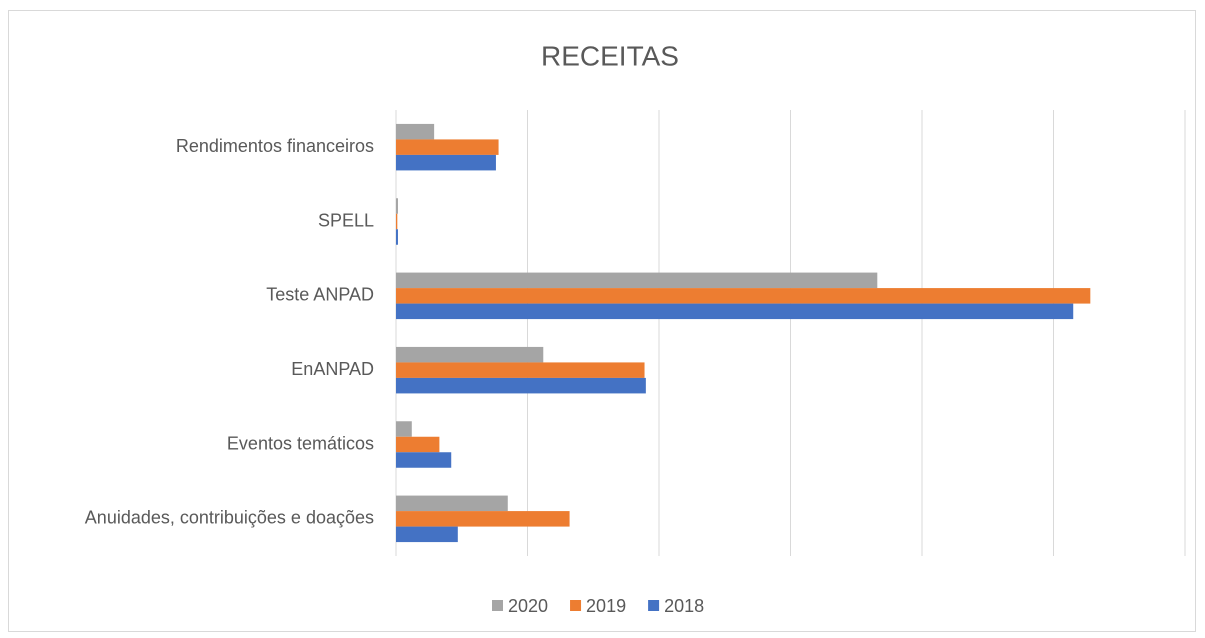 The image size is (1205, 638). What do you see at coordinates (606, 606) in the screenshot?
I see `legend-label: 2019` at bounding box center [606, 606].